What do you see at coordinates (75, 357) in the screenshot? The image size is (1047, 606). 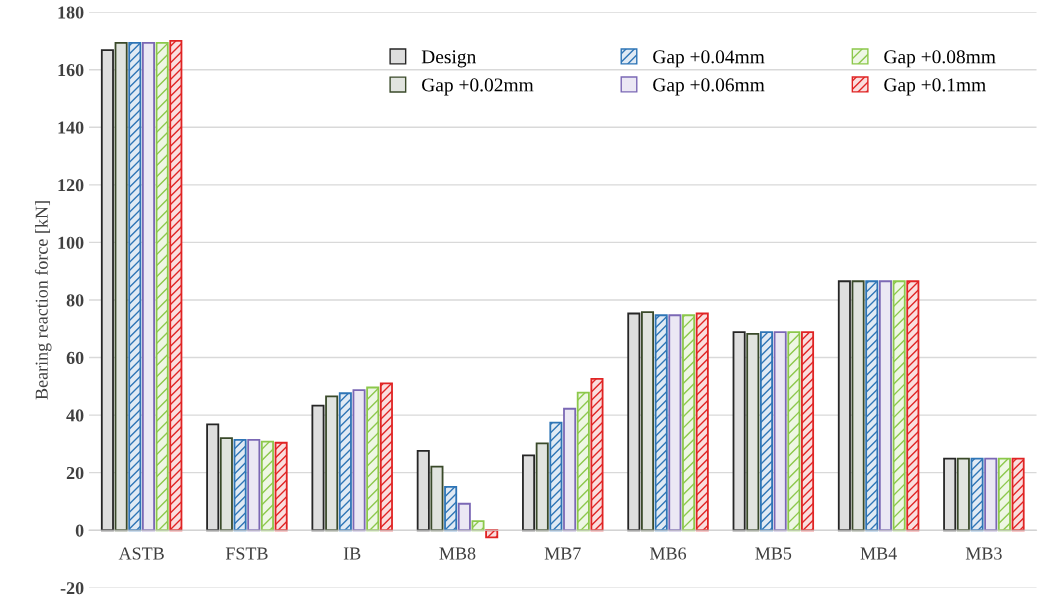 I see `y-tick-label: 60` at bounding box center [75, 357].